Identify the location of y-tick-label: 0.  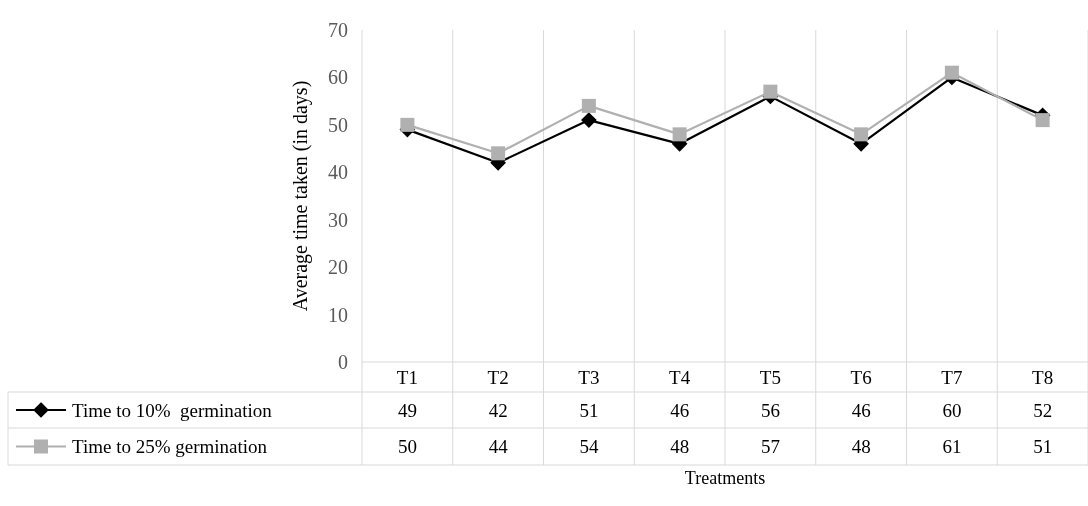
(343, 362).